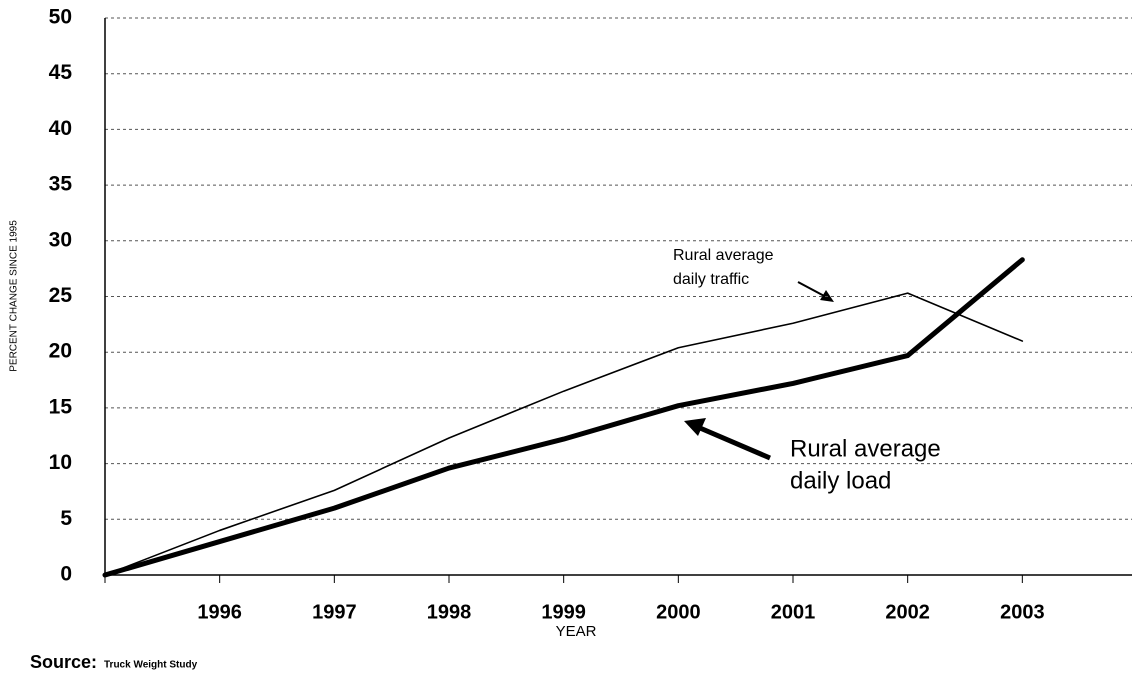 The width and height of the screenshot is (1132, 673). I want to click on x-tick-label: 1996, so click(219, 612).